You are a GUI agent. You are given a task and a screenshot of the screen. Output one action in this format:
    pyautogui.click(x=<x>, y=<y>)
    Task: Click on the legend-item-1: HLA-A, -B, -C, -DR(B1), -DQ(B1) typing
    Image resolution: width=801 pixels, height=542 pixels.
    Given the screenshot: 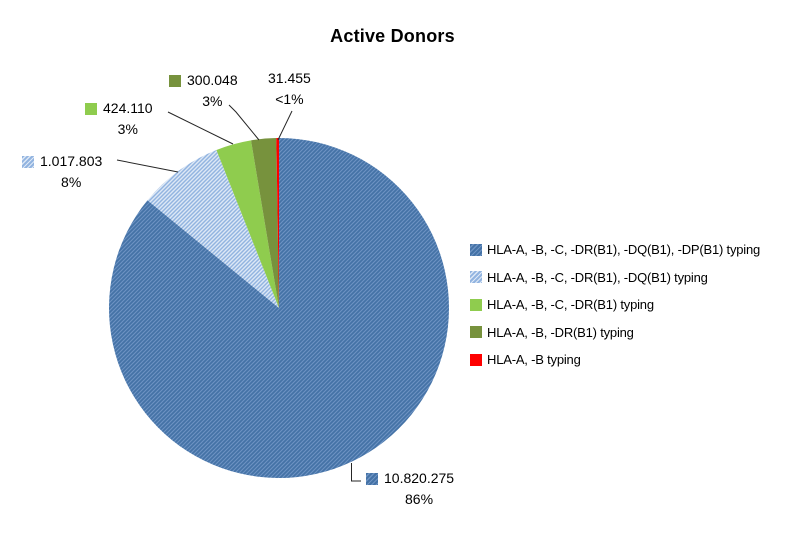 What is the action you would take?
    pyautogui.click(x=615, y=278)
    